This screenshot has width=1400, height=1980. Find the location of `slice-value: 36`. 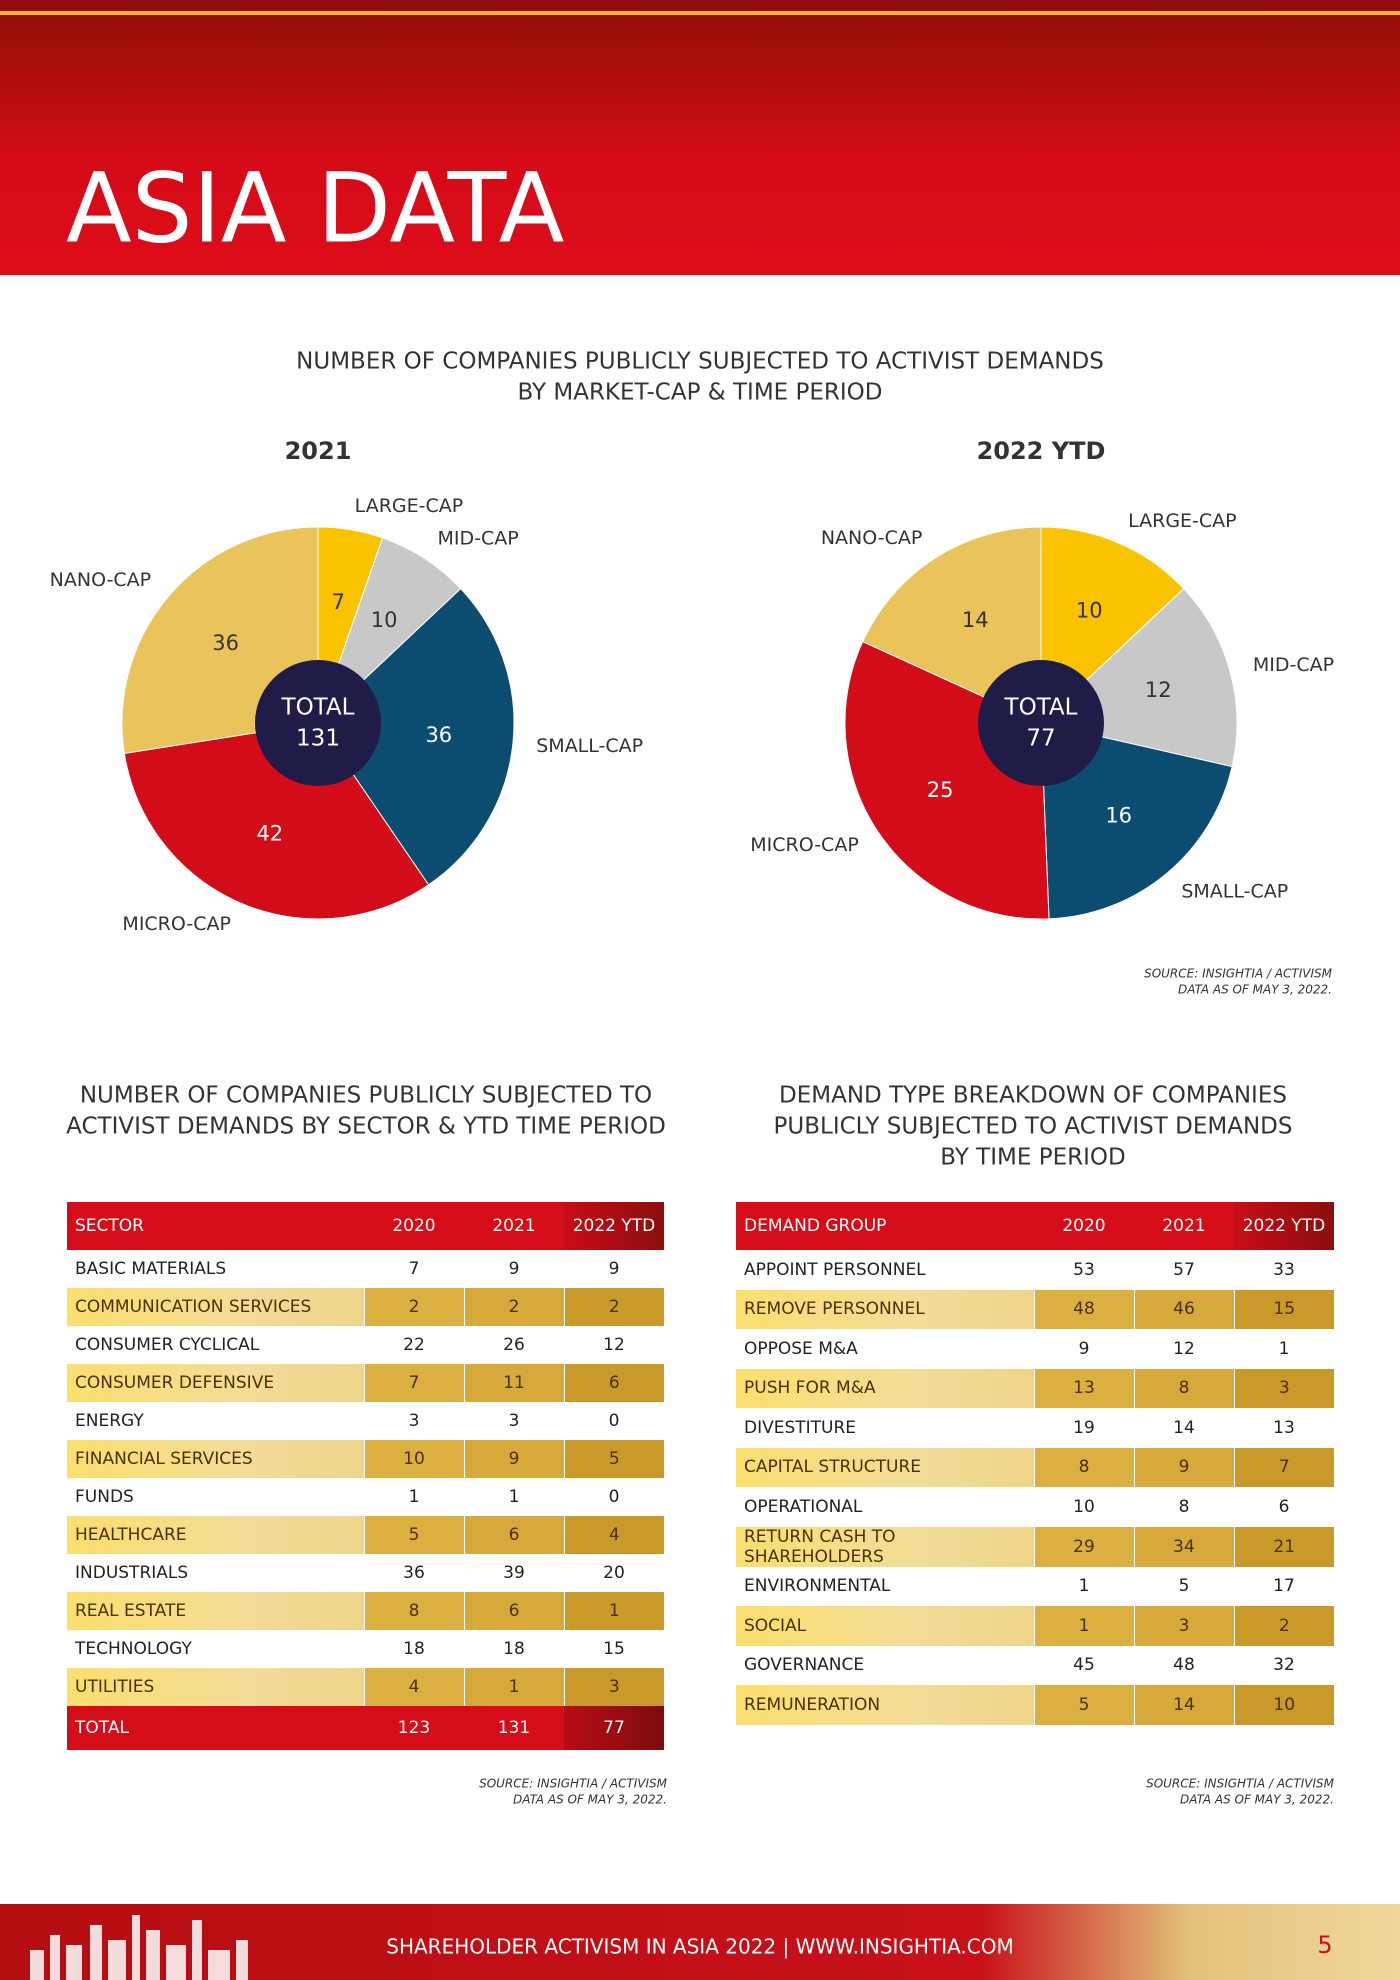

slice-value: 36 is located at coordinates (225, 643).